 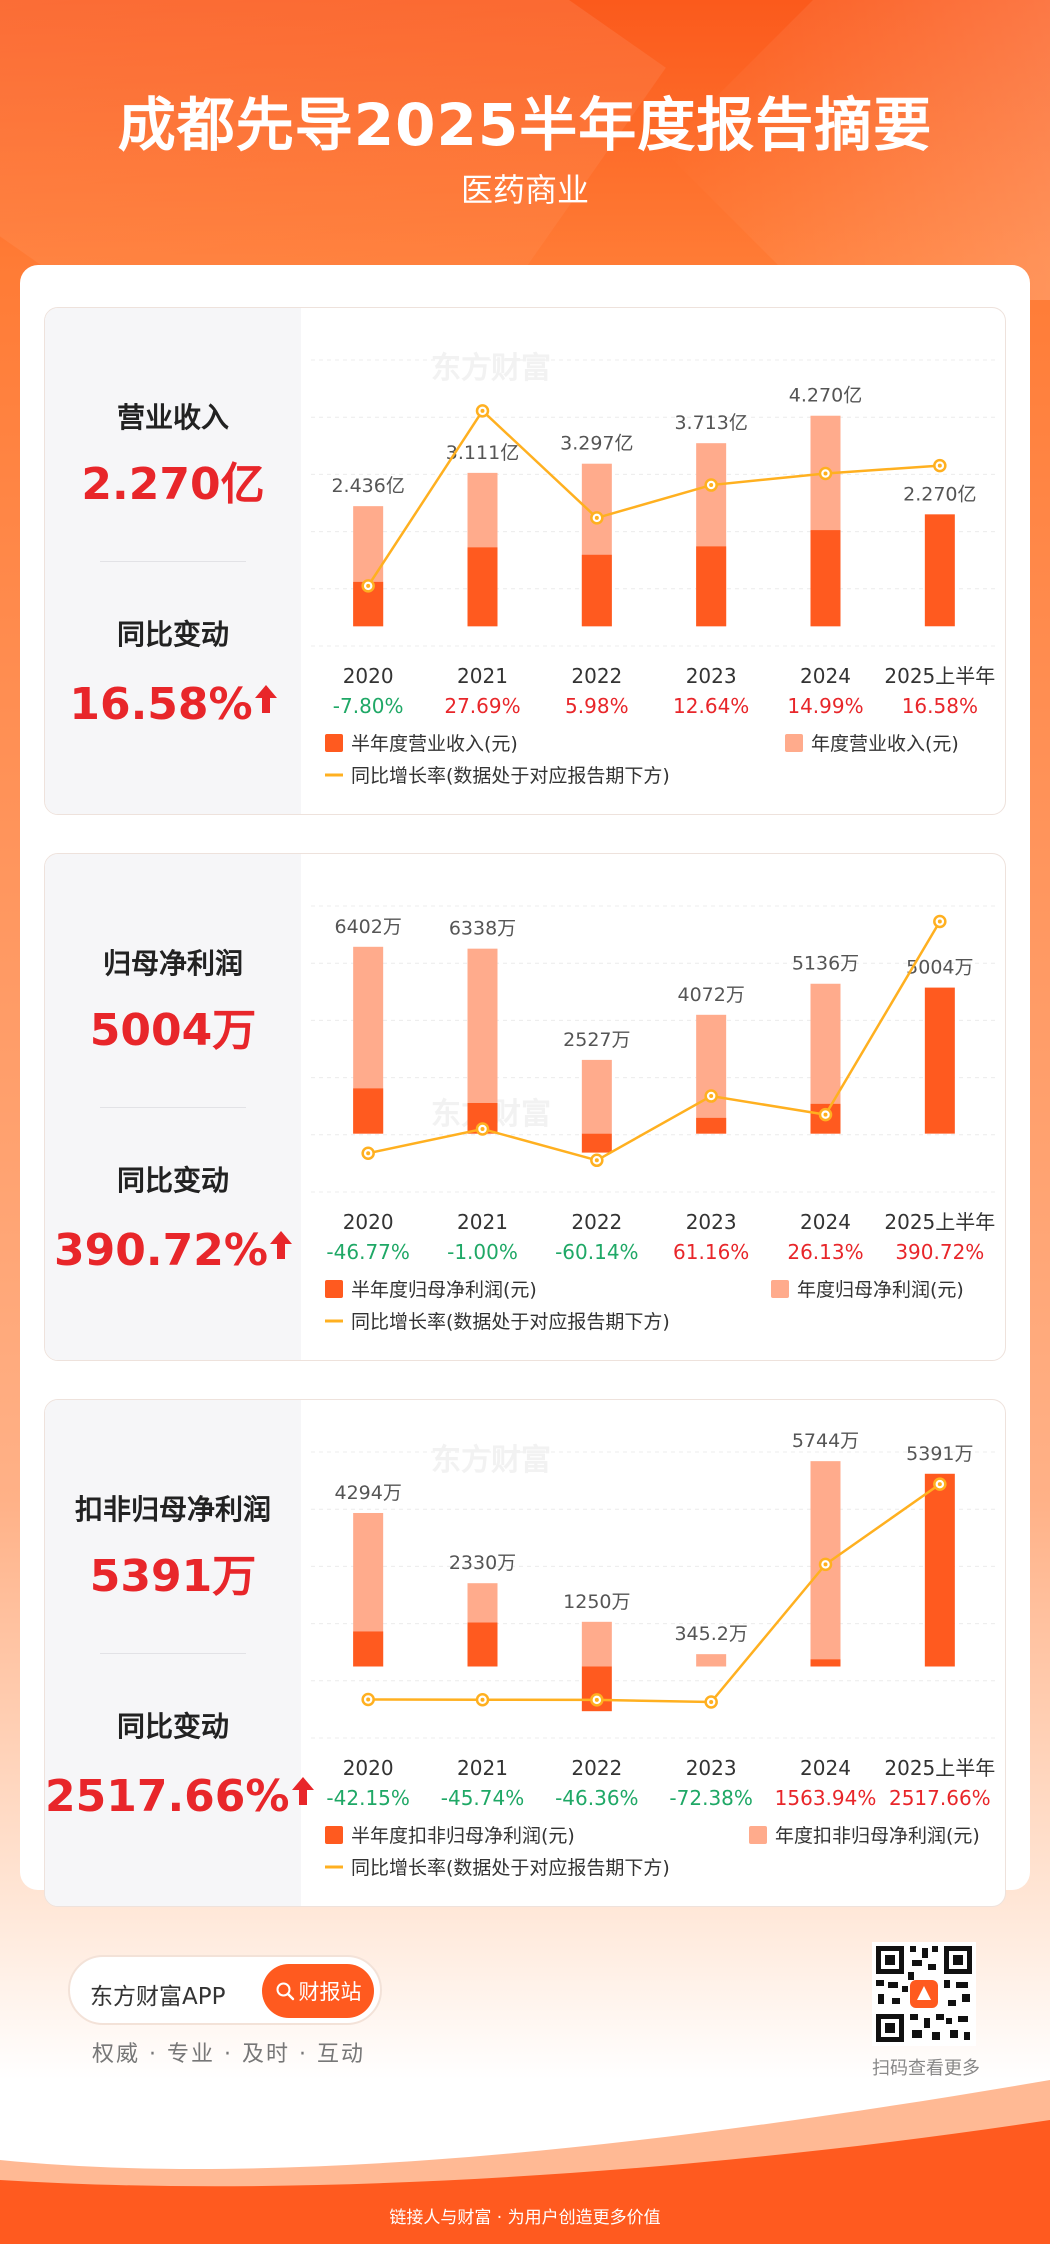 What do you see at coordinates (825, 1441) in the screenshot?
I see `bar-value-label: 5744万` at bounding box center [825, 1441].